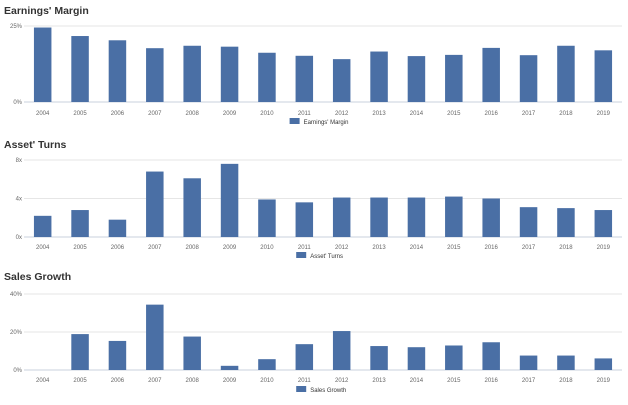 This screenshot has width=628, height=405. Describe the element at coordinates (16, 295) in the screenshot. I see `y-tick-label: 40%` at that location.